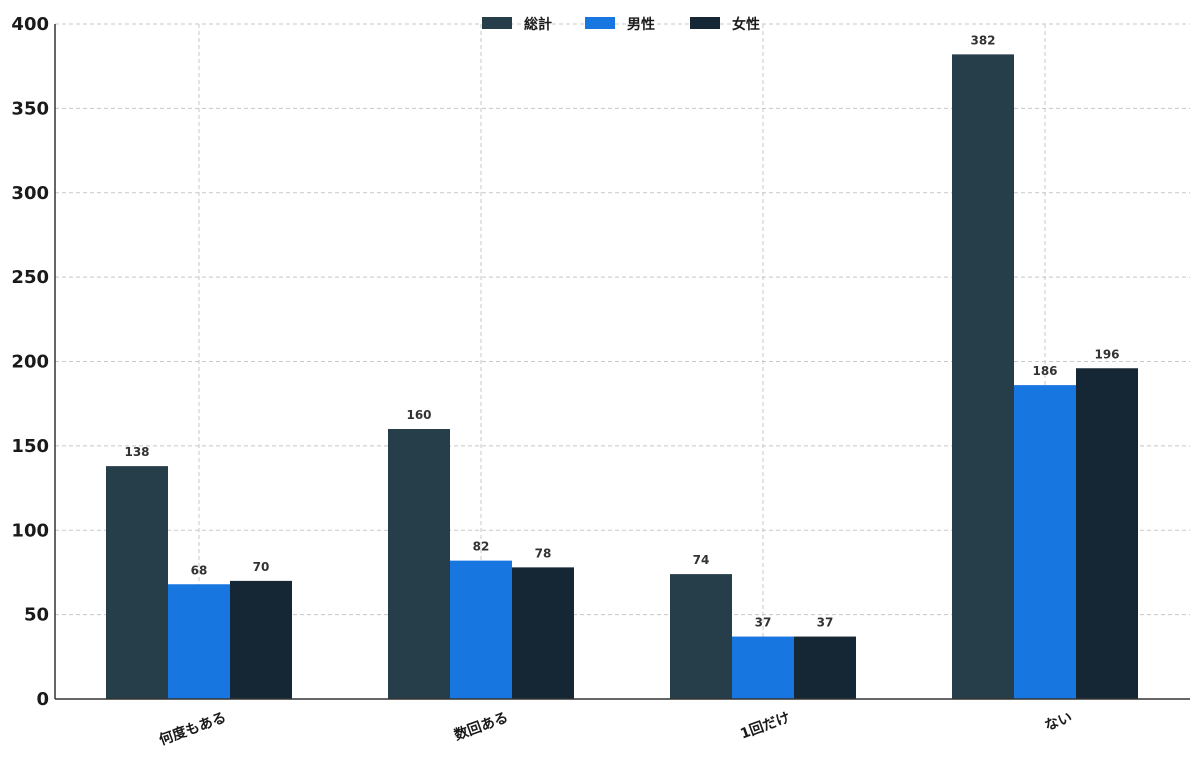  What do you see at coordinates (538, 24) in the screenshot?
I see `legend-label: 総計` at bounding box center [538, 24].